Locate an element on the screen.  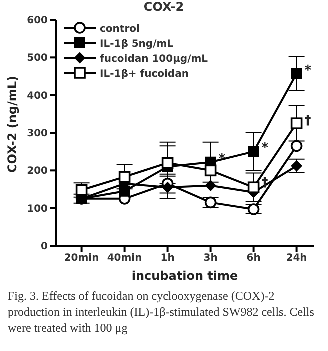
y-tick-label: 500 is located at coordinates (37, 58).